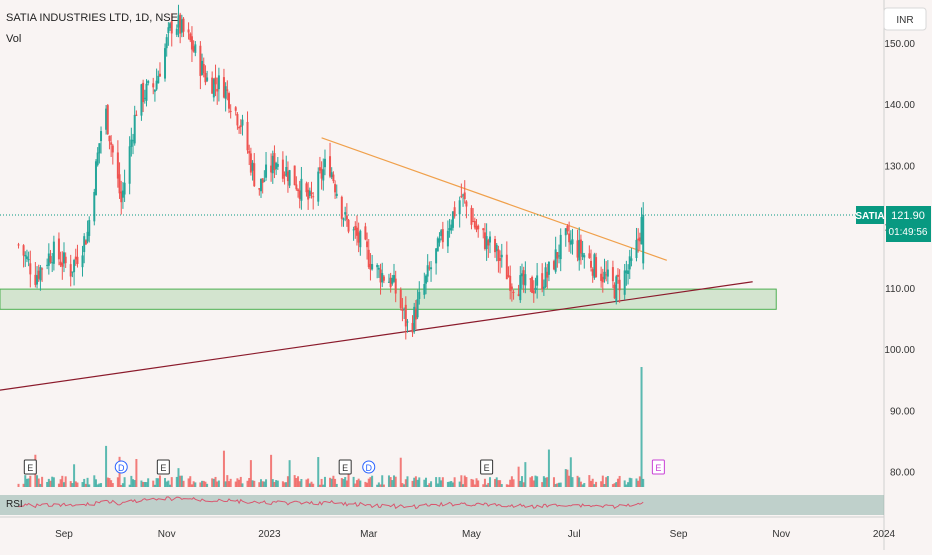  I want to click on time-axis: Sep Nov 2023 Mar May Jul Sep Nov 2024, so click(475, 534).